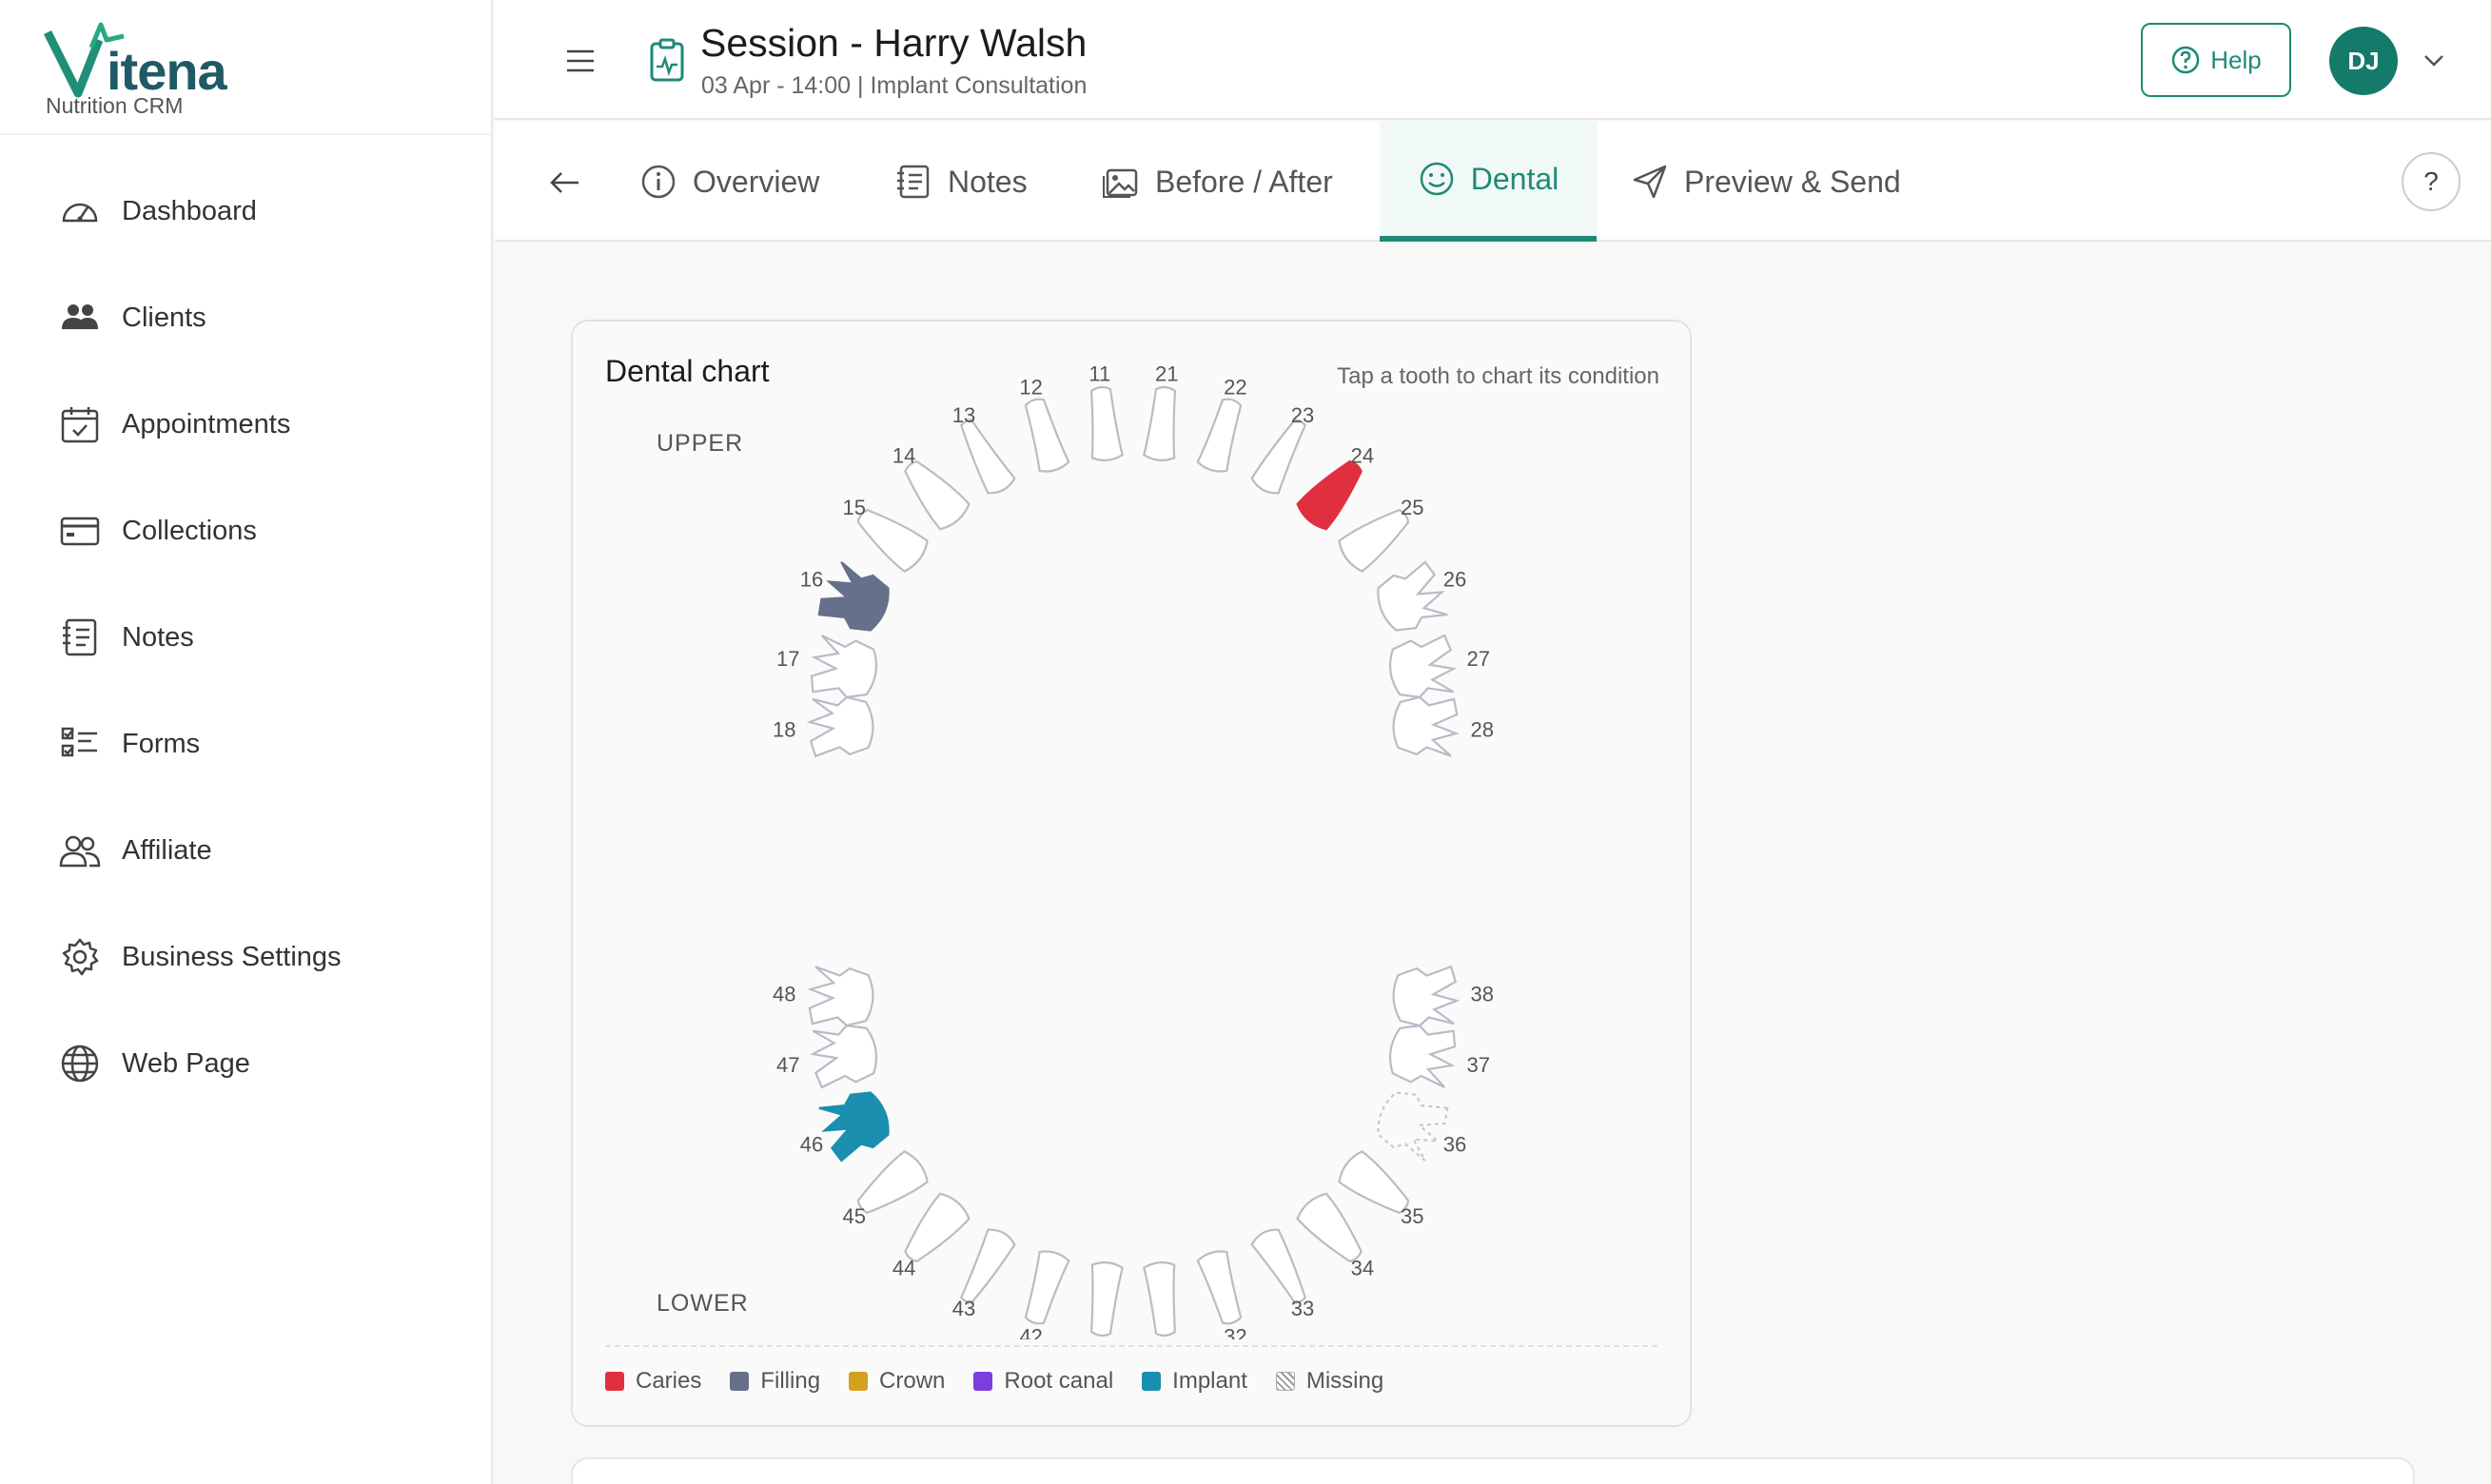  What do you see at coordinates (565, 183) in the screenshot?
I see `back-arrow-icon` at bounding box center [565, 183].